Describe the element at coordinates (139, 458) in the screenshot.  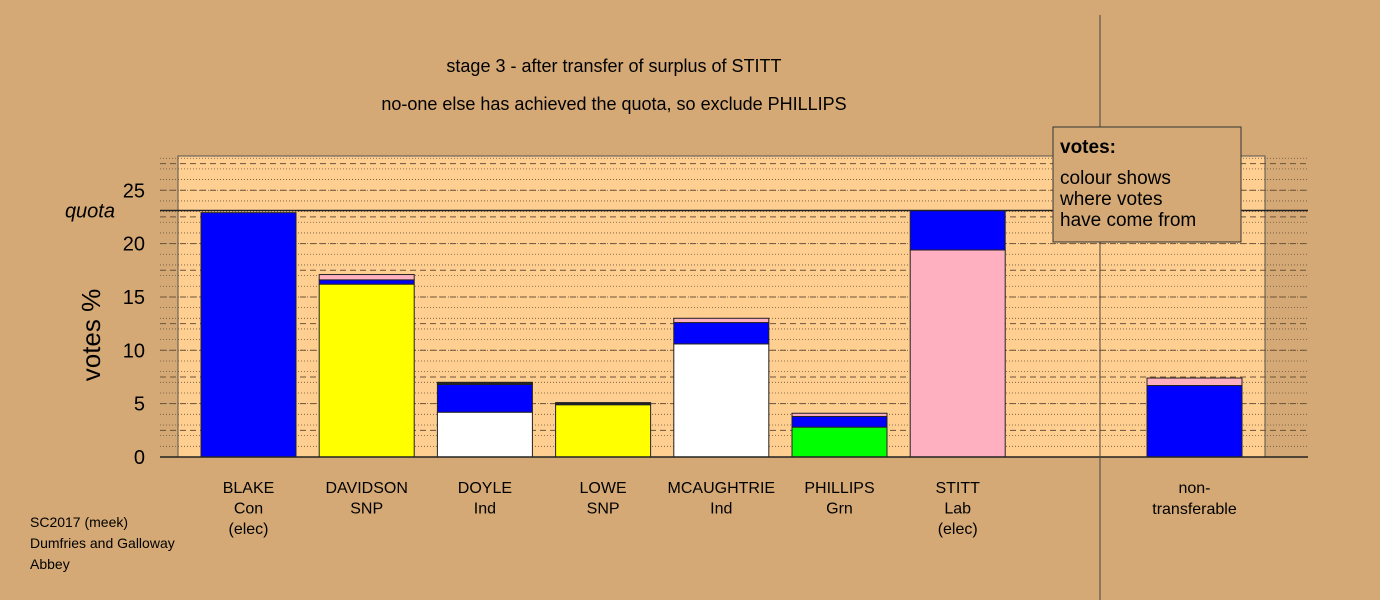
I see `y-tick-label: 0` at that location.